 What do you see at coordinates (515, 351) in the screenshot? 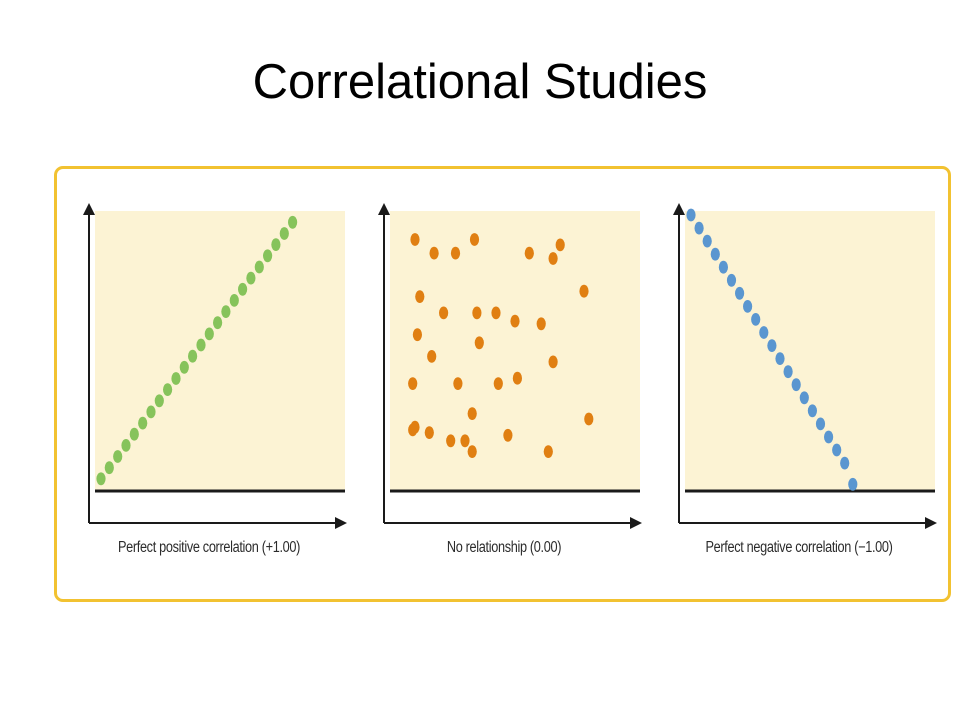
I see `plot-area-none` at bounding box center [515, 351].